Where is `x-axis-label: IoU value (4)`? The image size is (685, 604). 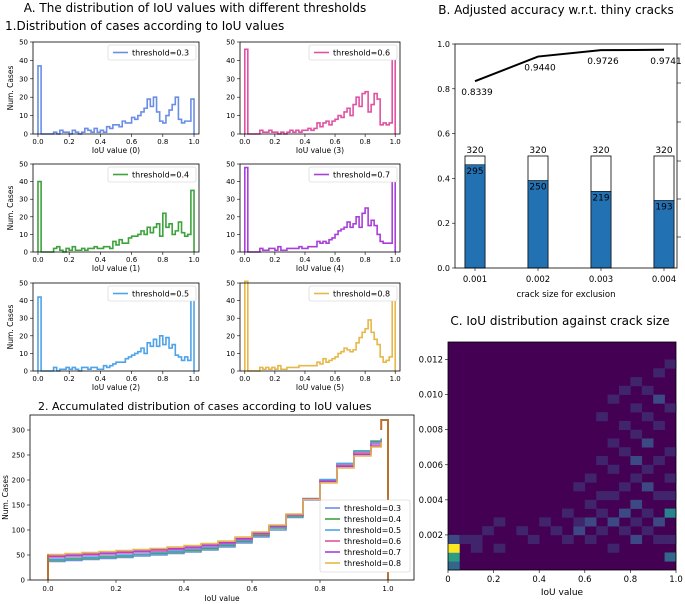
x-axis-label: IoU value (4) is located at coordinates (320, 268).